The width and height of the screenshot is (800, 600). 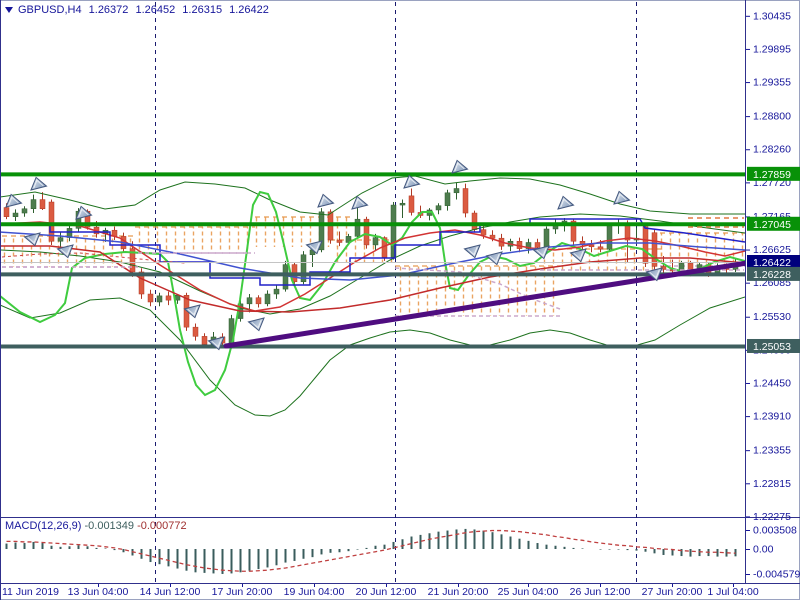 I want to click on time-axis-label: 21 Jun 20:00, so click(x=458, y=592).